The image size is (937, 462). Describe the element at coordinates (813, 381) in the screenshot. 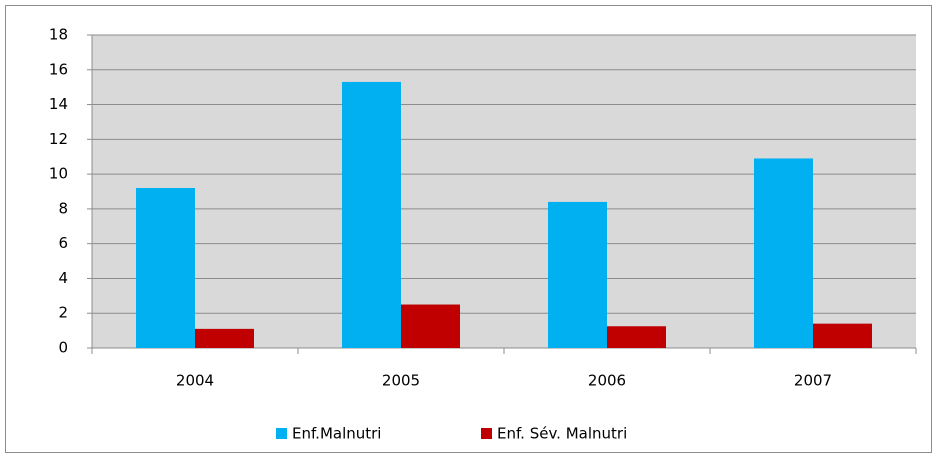

I see `x-tick-label: 2007` at that location.